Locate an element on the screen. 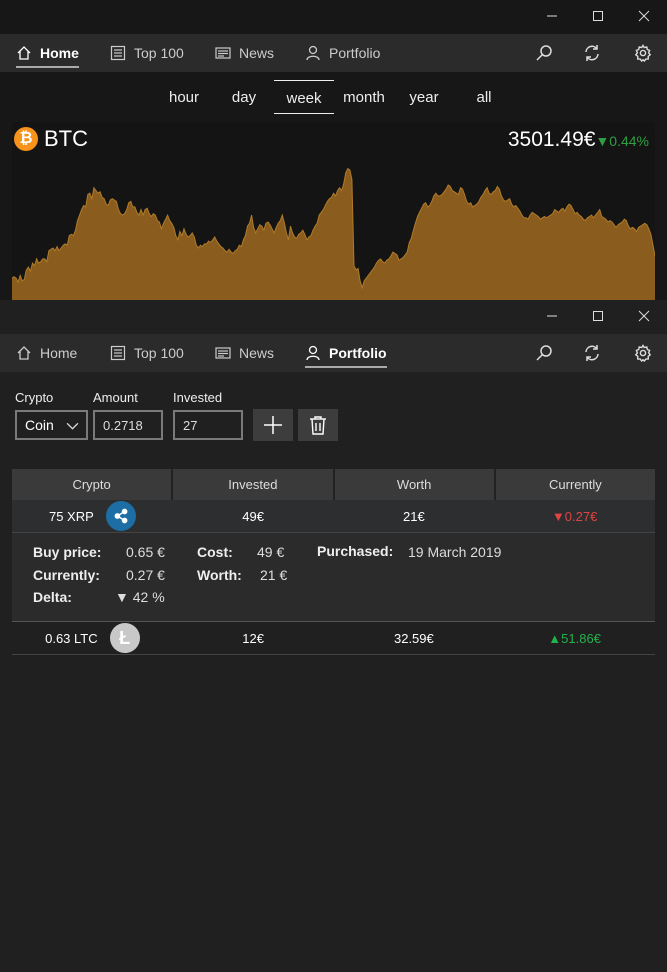 This screenshot has width=667, height=972. crypto-amount: 75 XRP is located at coordinates (71, 516).